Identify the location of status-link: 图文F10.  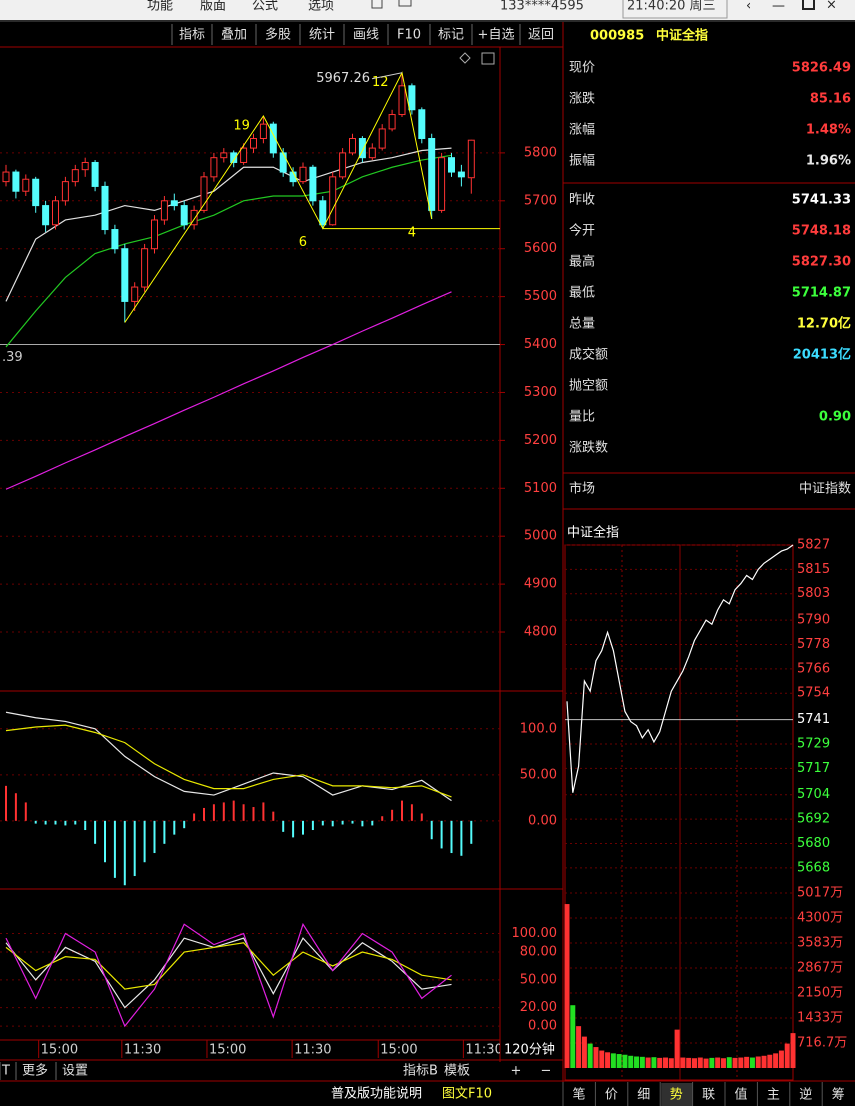
(467, 1094).